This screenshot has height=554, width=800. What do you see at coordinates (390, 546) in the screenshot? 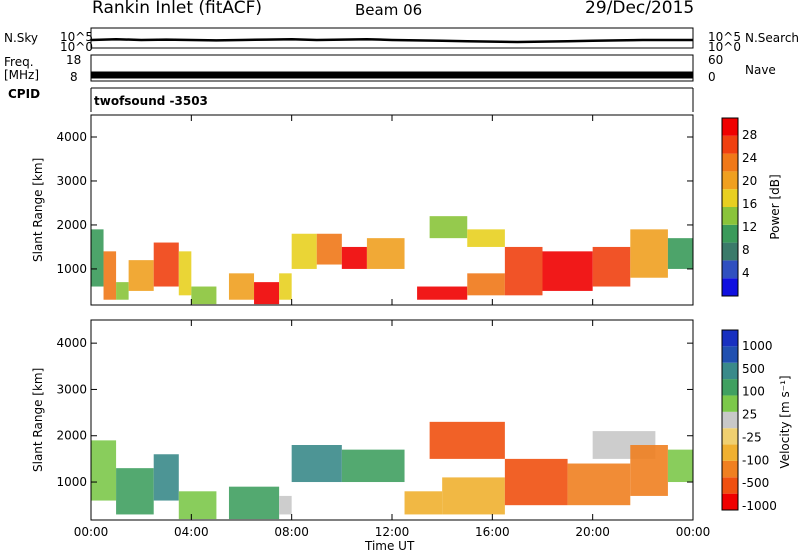
I see `x-axis-title: Time UT` at bounding box center [390, 546].